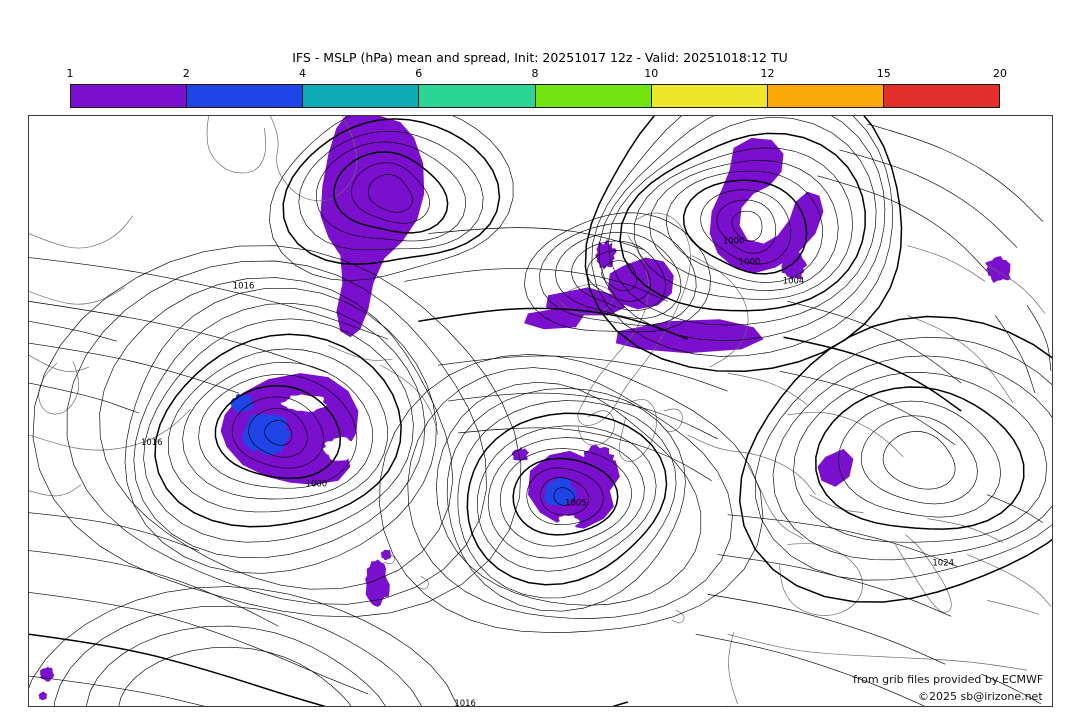 This screenshot has width=1080, height=718. What do you see at coordinates (1000, 73) in the screenshot?
I see `colorbar-tick-20: 20` at bounding box center [1000, 73].